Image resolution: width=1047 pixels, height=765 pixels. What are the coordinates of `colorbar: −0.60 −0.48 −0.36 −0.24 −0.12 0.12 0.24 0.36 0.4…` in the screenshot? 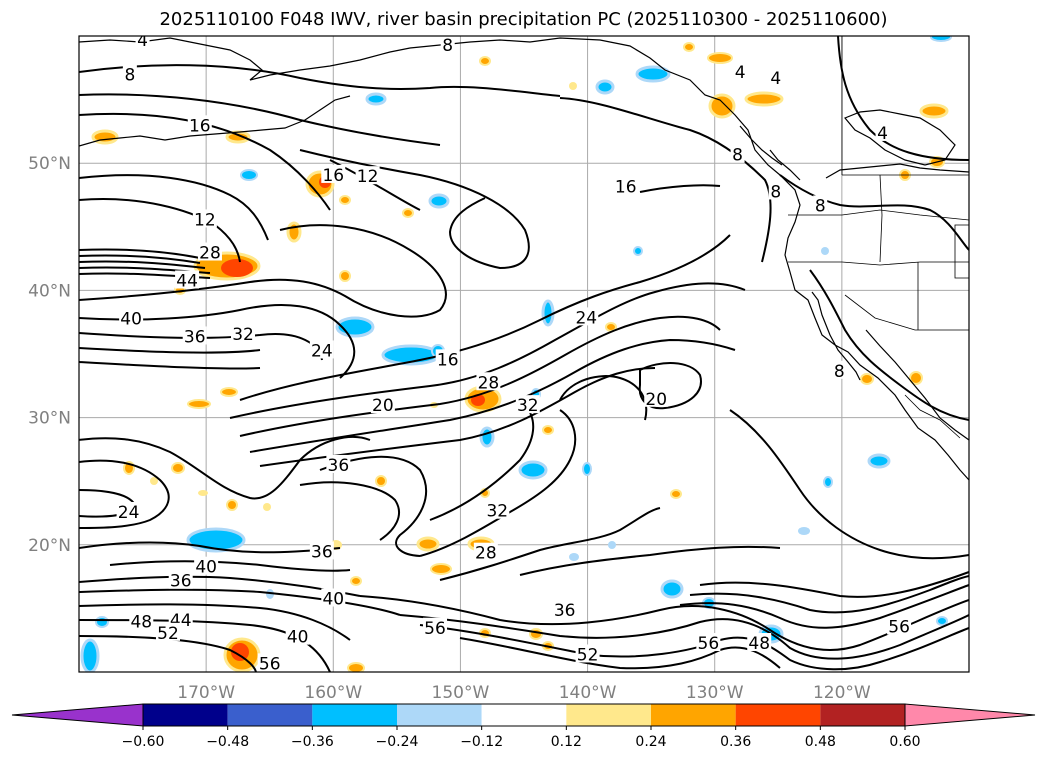 It's located at (523, 726).